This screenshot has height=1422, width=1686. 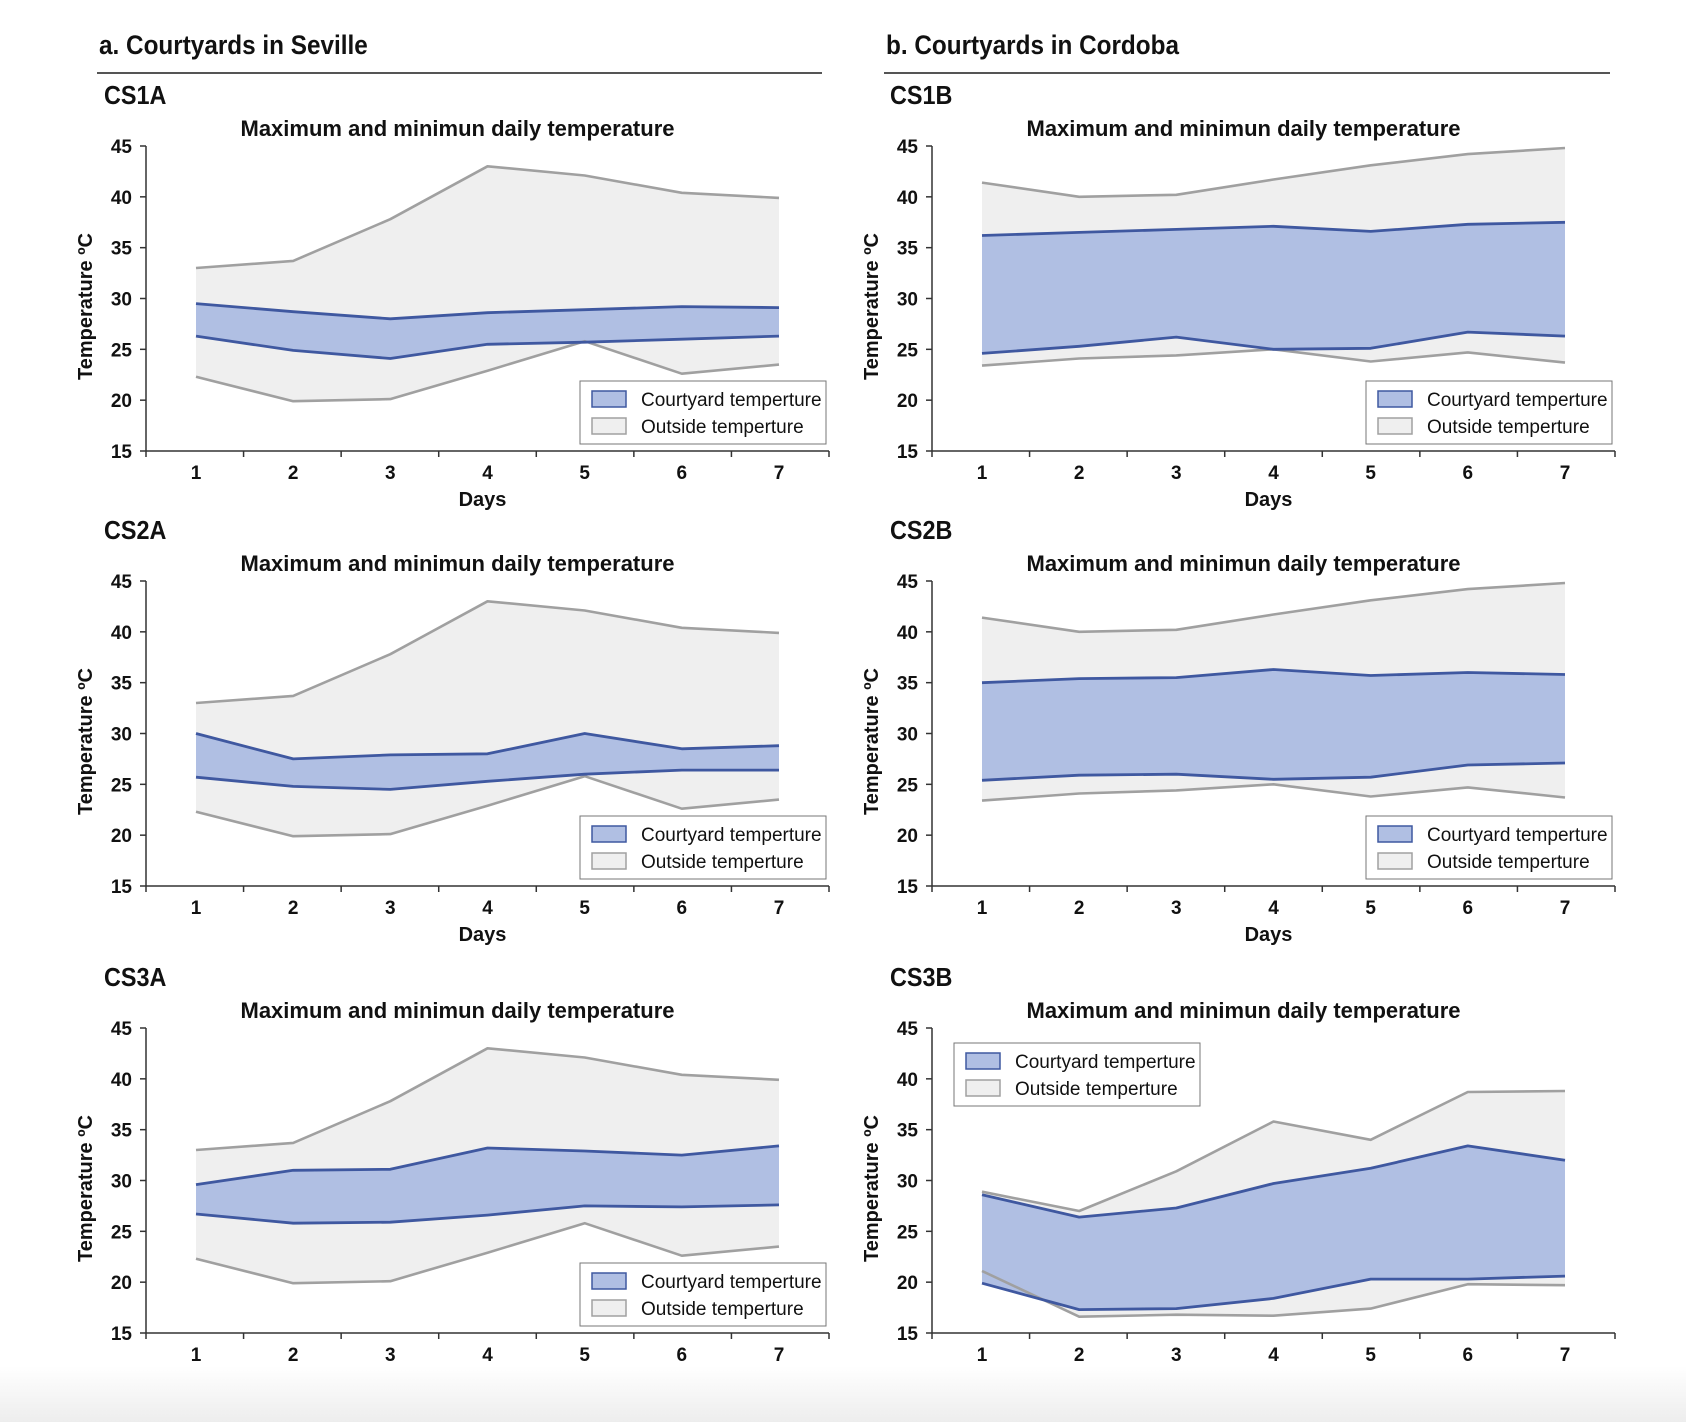 What do you see at coordinates (135, 978) in the screenshot?
I see `panel-label: CS3A` at bounding box center [135, 978].